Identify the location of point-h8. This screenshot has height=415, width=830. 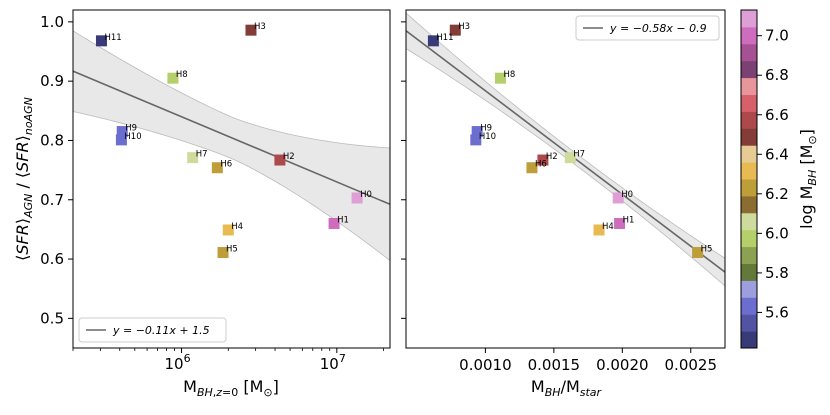
(500, 78).